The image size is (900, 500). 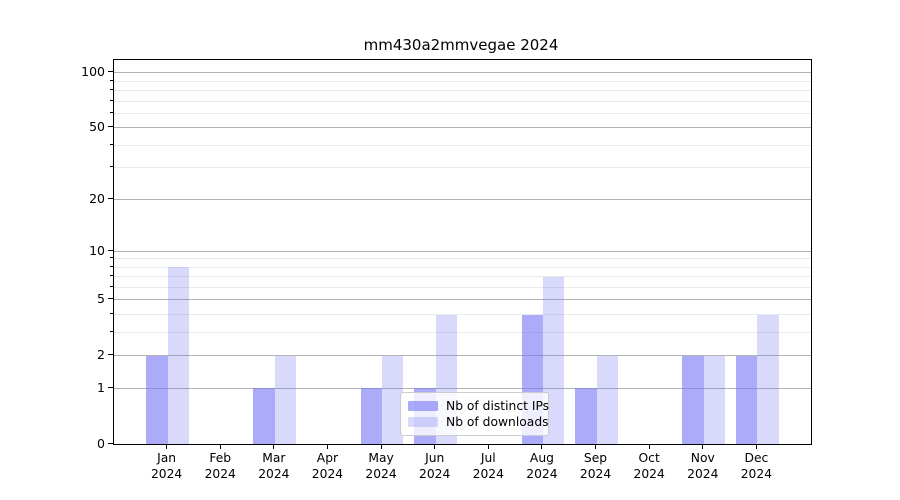 What do you see at coordinates (101, 299) in the screenshot?
I see `y-tick-label: 5` at bounding box center [101, 299].